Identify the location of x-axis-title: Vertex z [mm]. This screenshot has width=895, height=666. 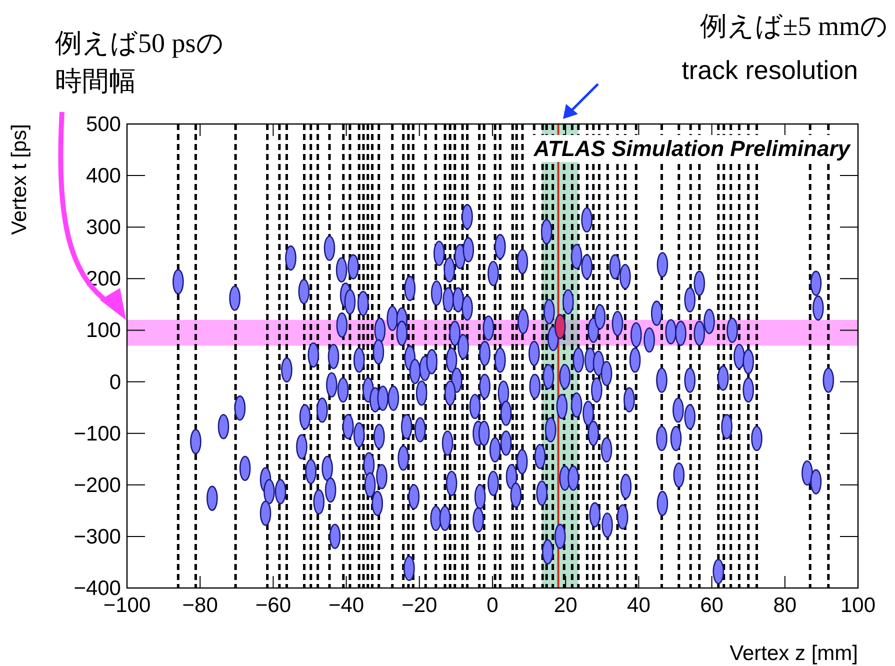
(794, 653).